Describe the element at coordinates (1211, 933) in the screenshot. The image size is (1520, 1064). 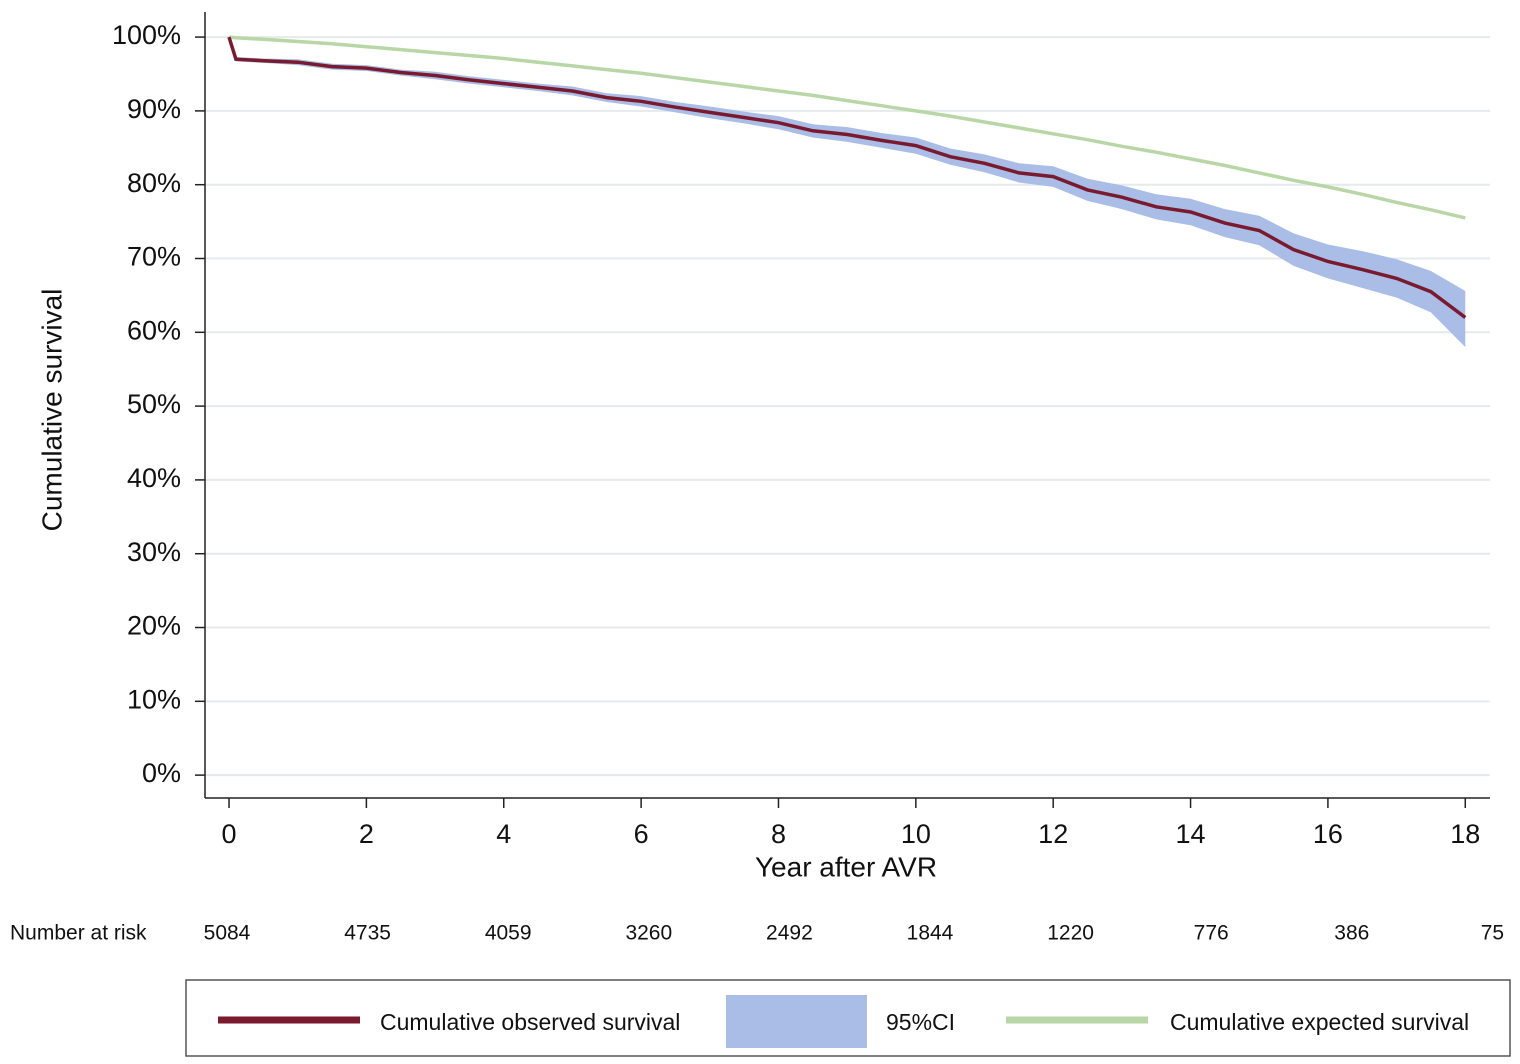
I see `risk-value: 776` at that location.